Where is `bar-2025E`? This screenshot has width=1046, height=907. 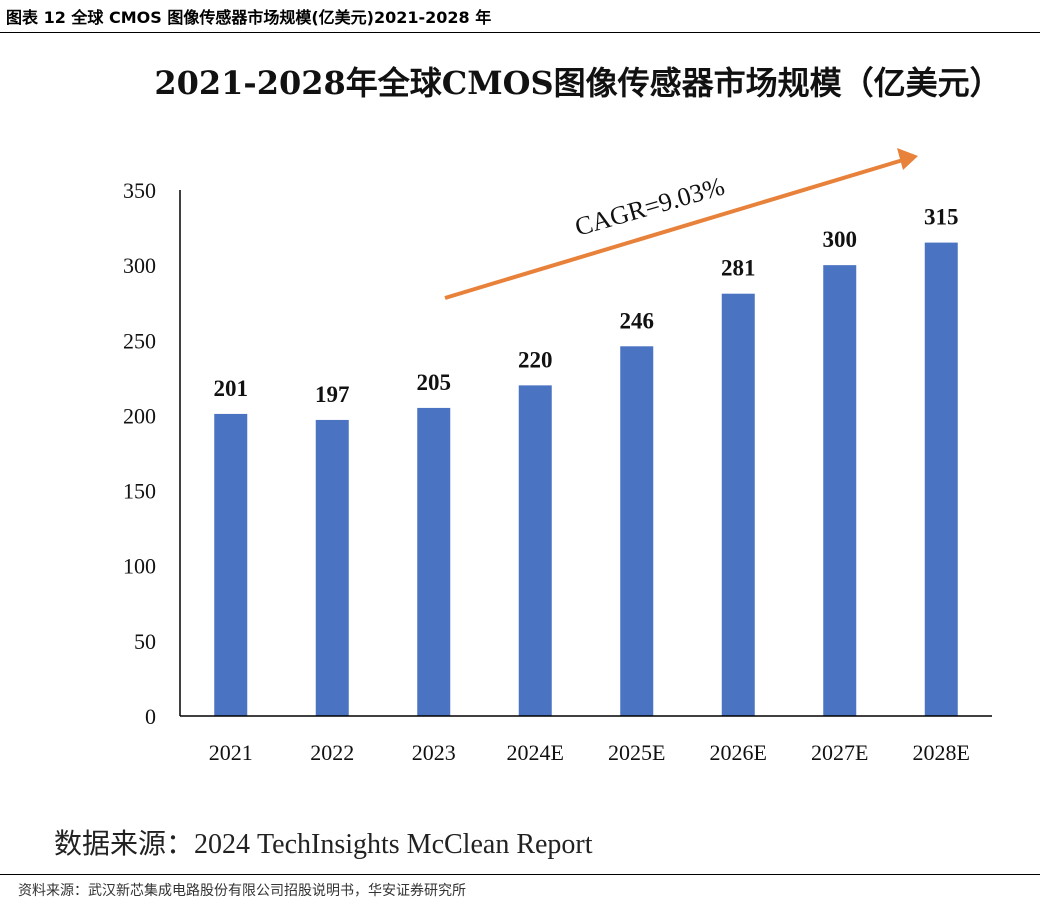 bar-2025E is located at coordinates (637, 531).